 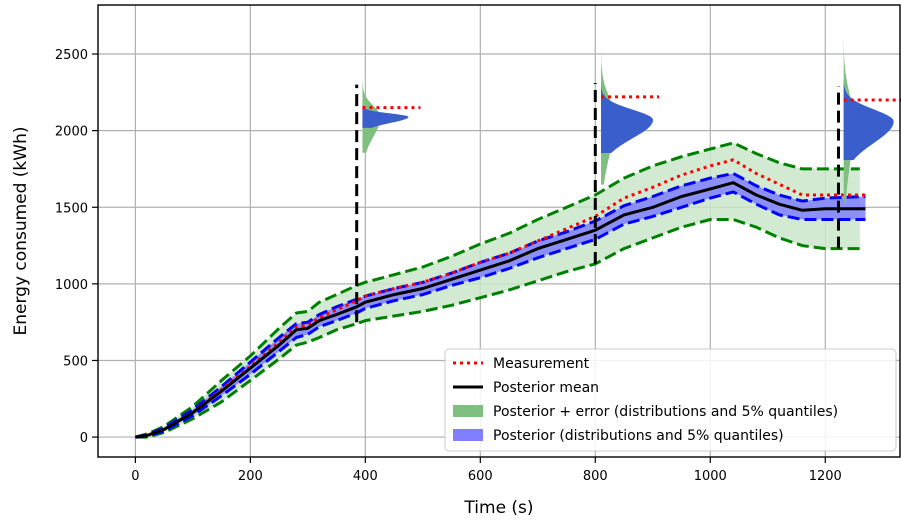 I want to click on legend-swatch-posterior, so click(x=468, y=435).